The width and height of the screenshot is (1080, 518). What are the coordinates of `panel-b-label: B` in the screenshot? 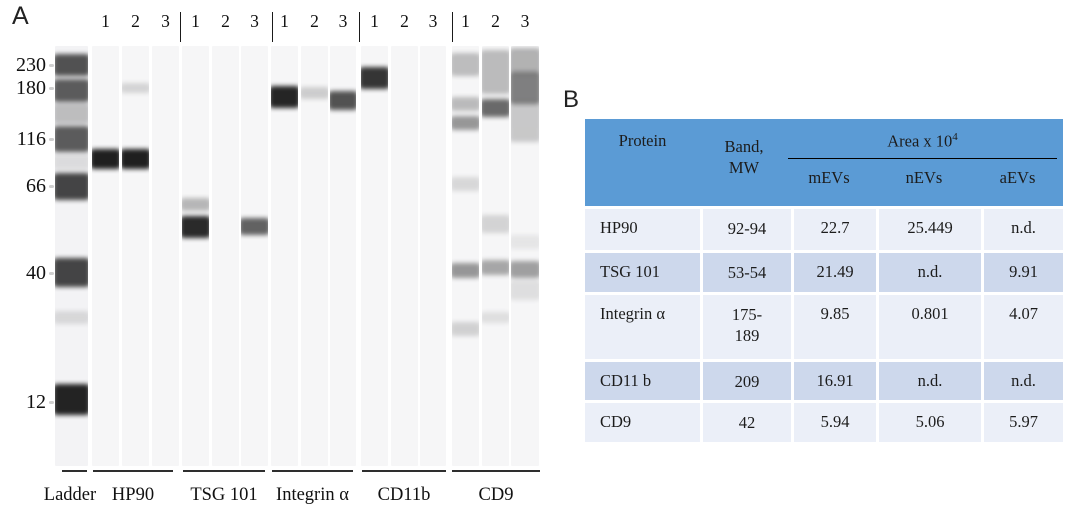 It's located at (571, 99).